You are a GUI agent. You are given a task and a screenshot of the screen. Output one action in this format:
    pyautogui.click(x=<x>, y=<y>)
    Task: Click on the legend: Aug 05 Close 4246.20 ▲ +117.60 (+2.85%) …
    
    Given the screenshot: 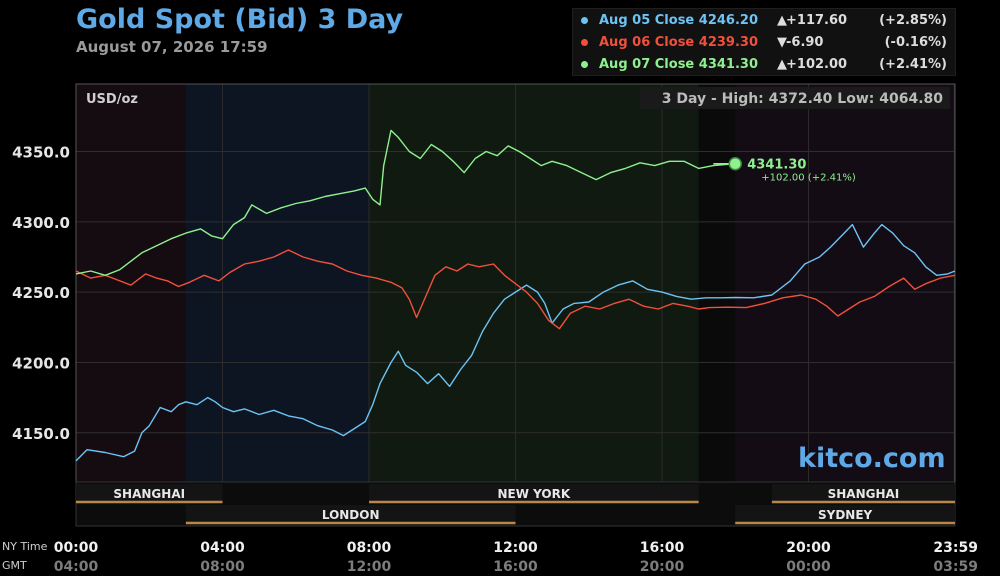 What is the action you would take?
    pyautogui.click(x=764, y=42)
    